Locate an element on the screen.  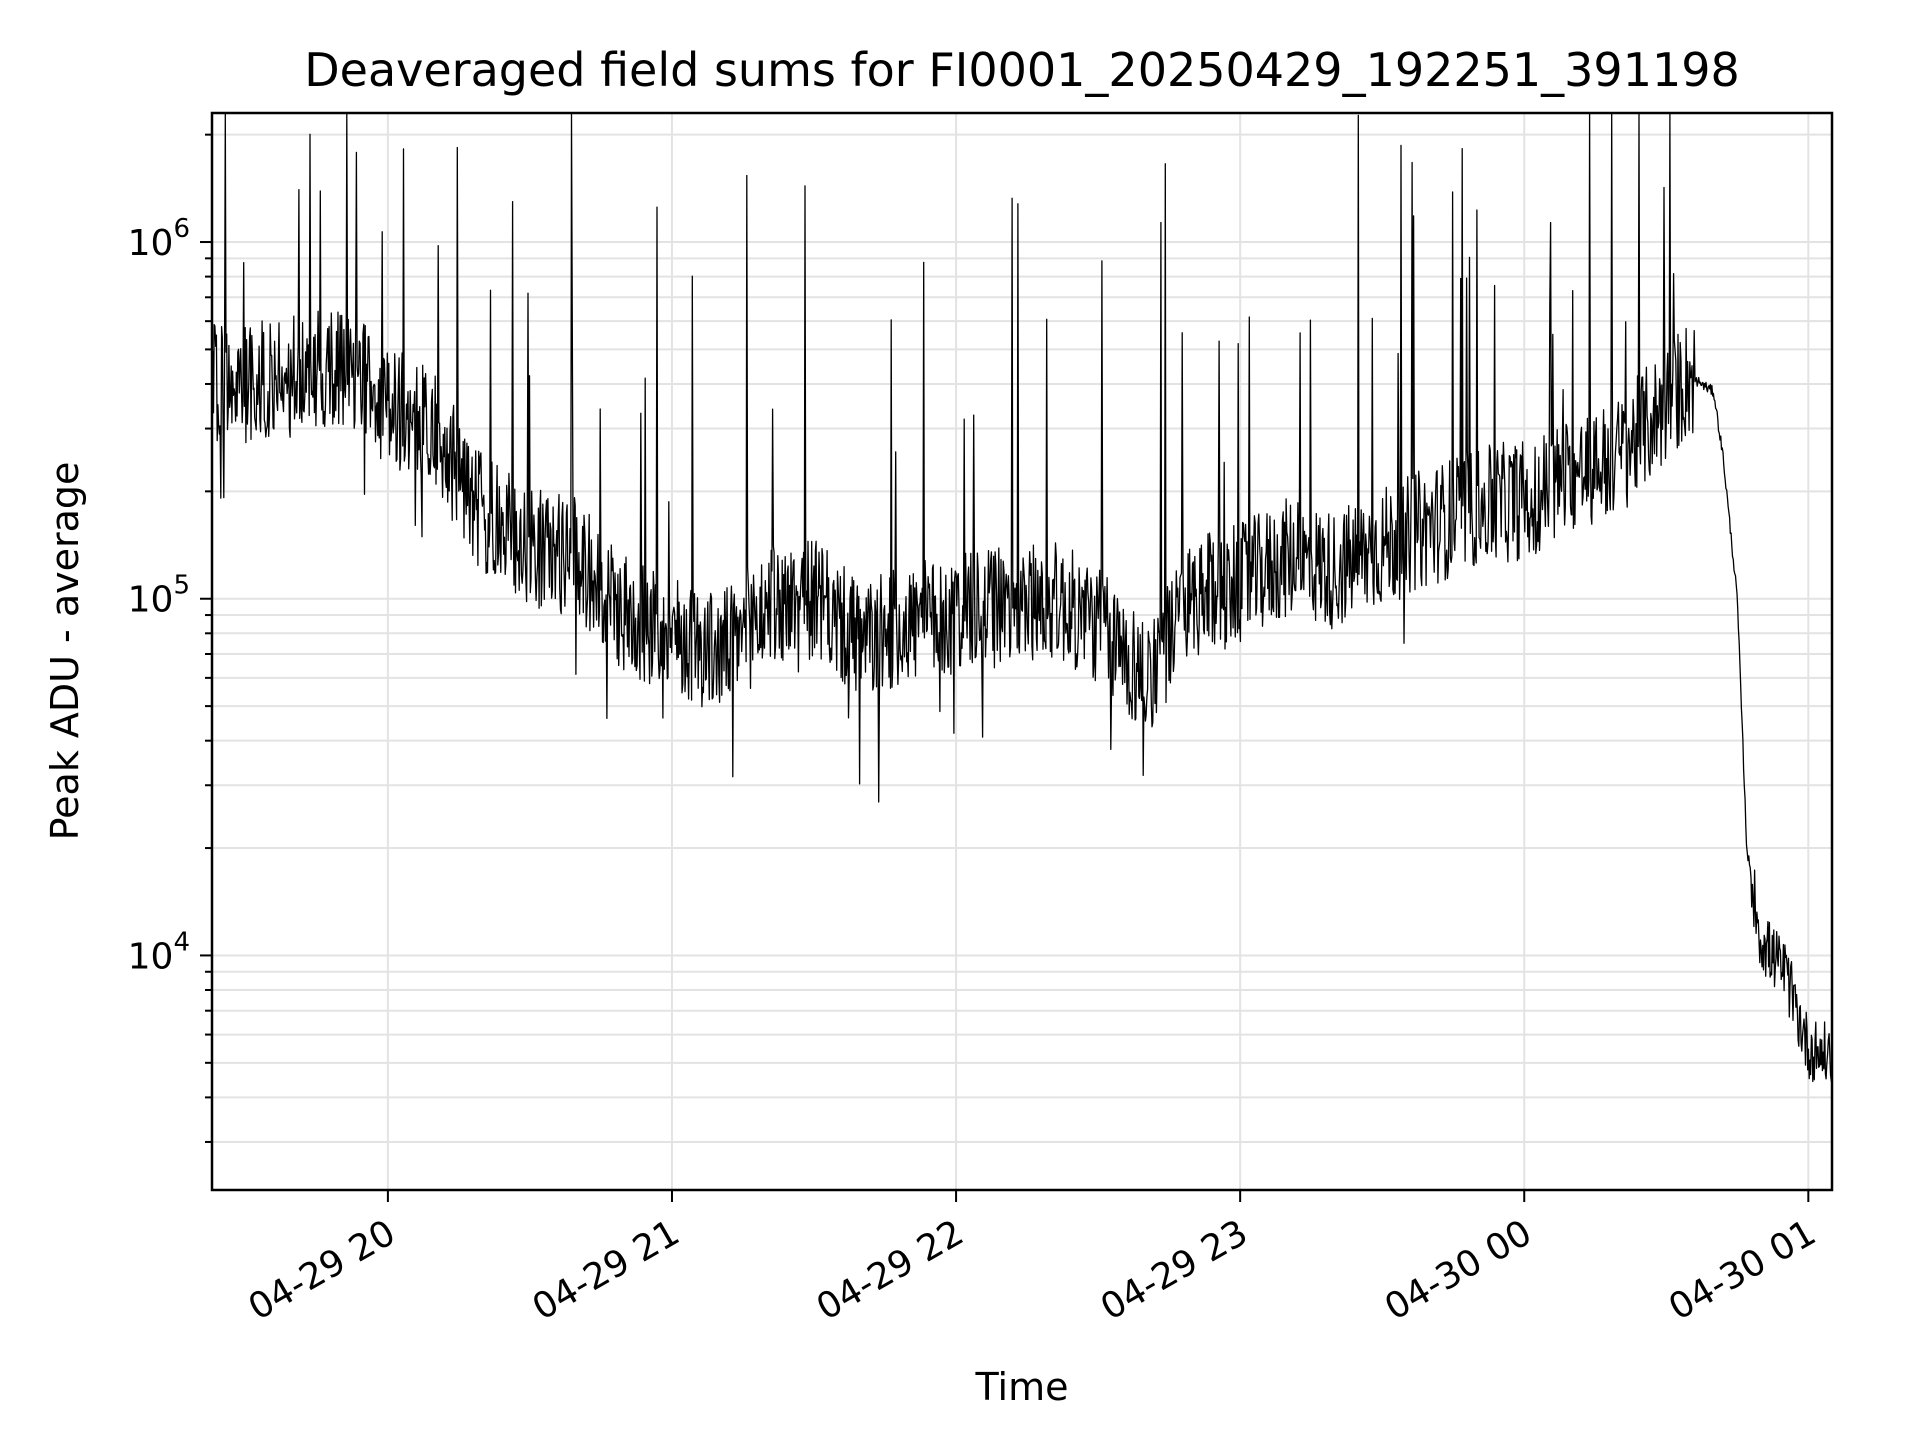
y-axis-label: Peak ADU - average is located at coordinates (65, 651).